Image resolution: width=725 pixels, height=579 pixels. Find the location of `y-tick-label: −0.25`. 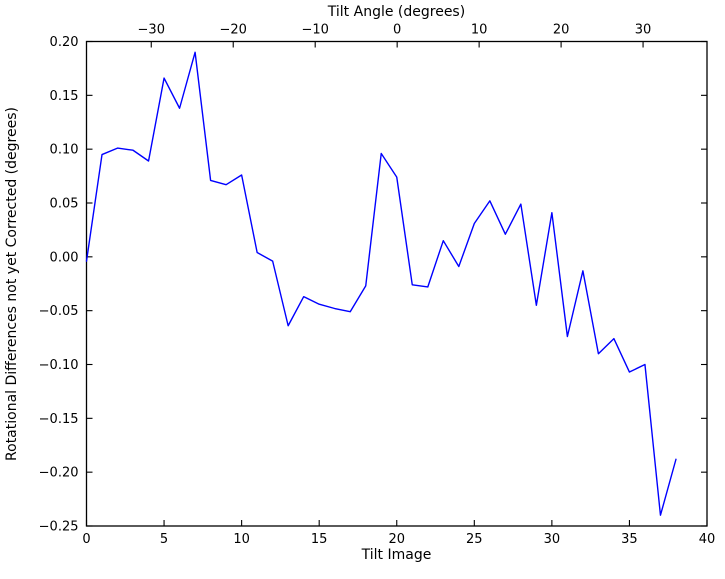

y-tick-label: −0.25 is located at coordinates (59, 526).